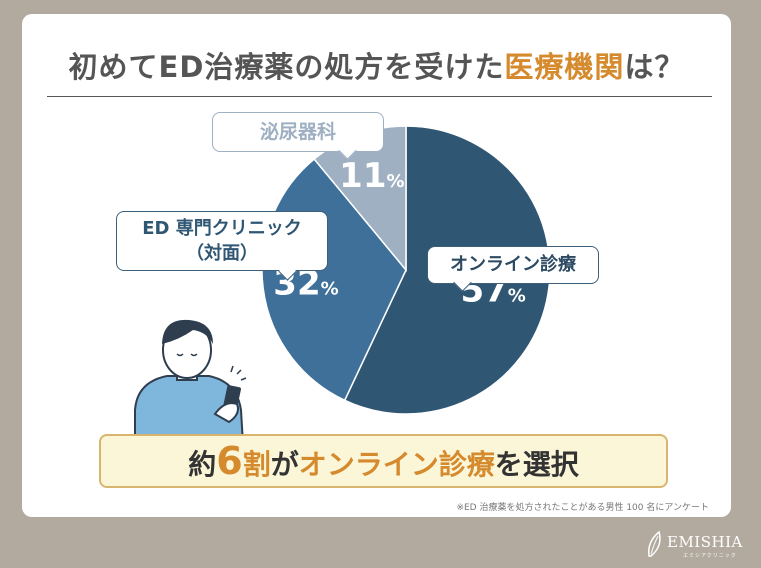 This screenshot has width=761, height=568. I want to click on conclusion-banner: 約6割がオンライン診療を選択, so click(383, 461).